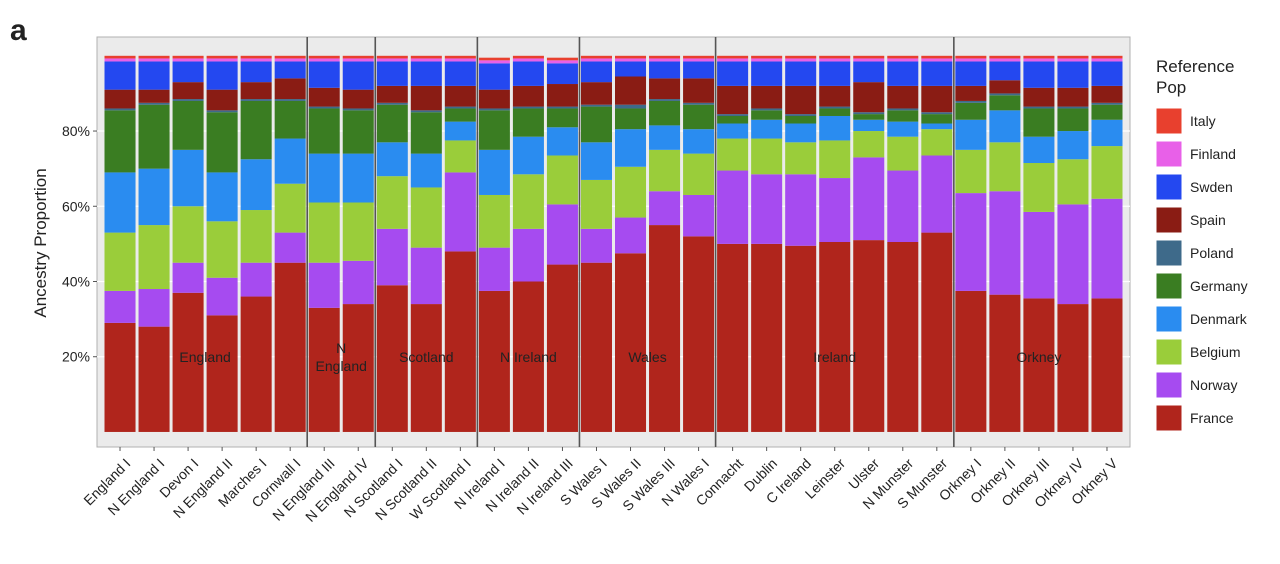 Image resolution: width=1280 pixels, height=564 pixels. I want to click on group-label: Ireland, so click(834, 357).